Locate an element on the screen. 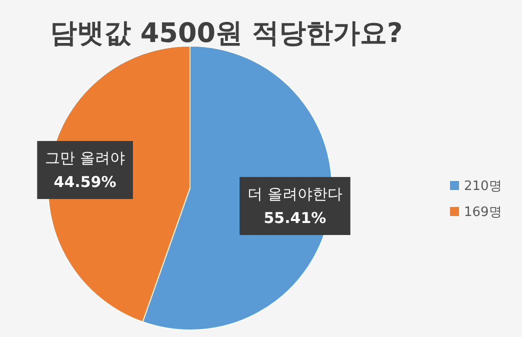  data-label: 그만 올려야 44.59% is located at coordinates (85, 169).